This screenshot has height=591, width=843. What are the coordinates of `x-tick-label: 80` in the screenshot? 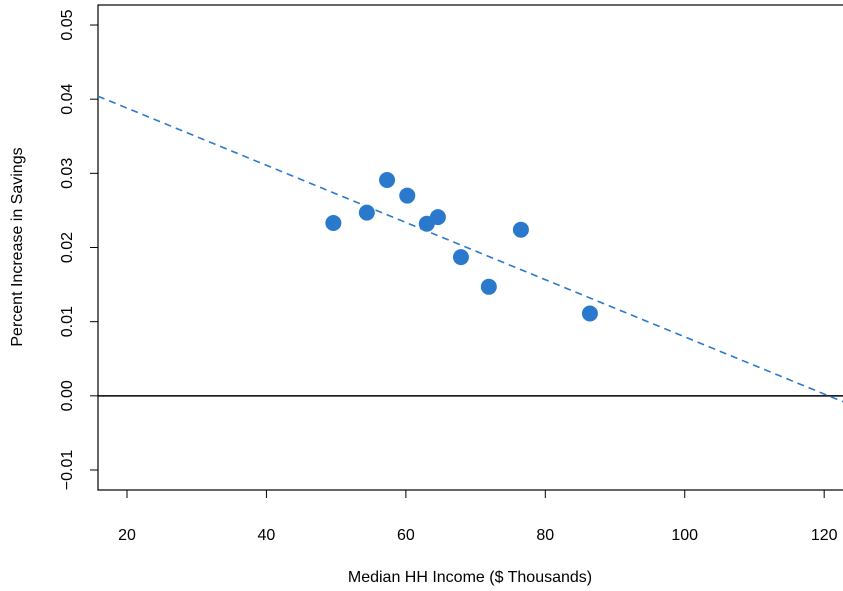 It's located at (545, 535).